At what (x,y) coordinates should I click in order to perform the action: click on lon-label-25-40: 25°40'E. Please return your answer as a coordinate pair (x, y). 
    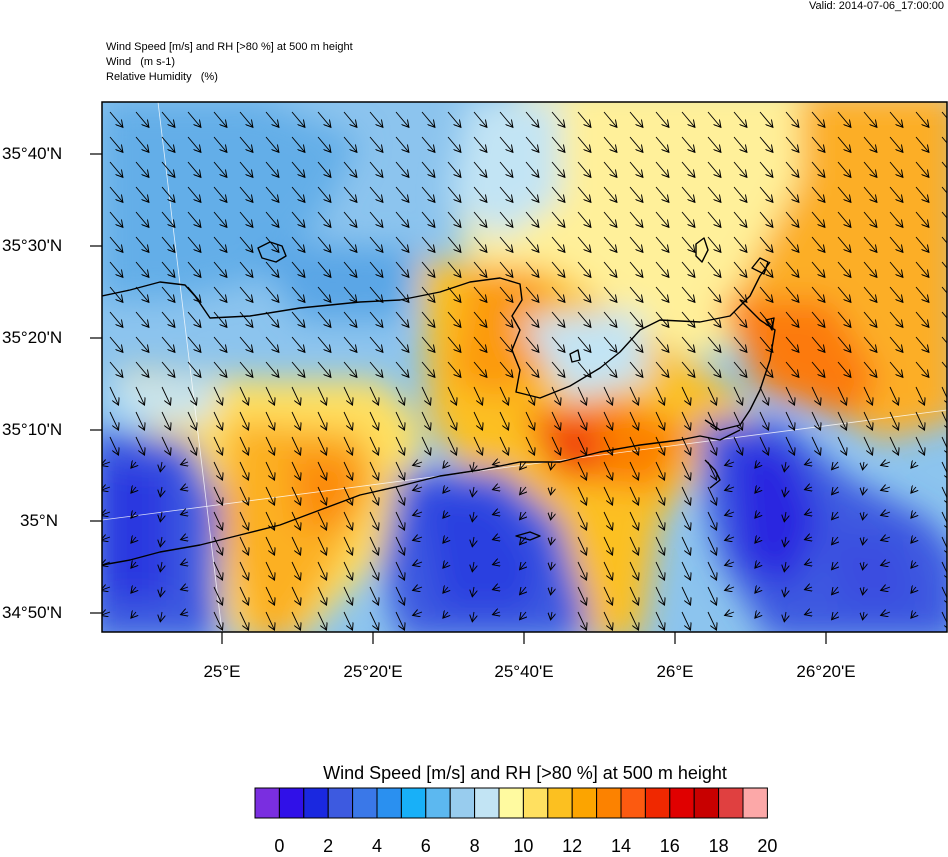
    Looking at the image, I should click on (524, 671).